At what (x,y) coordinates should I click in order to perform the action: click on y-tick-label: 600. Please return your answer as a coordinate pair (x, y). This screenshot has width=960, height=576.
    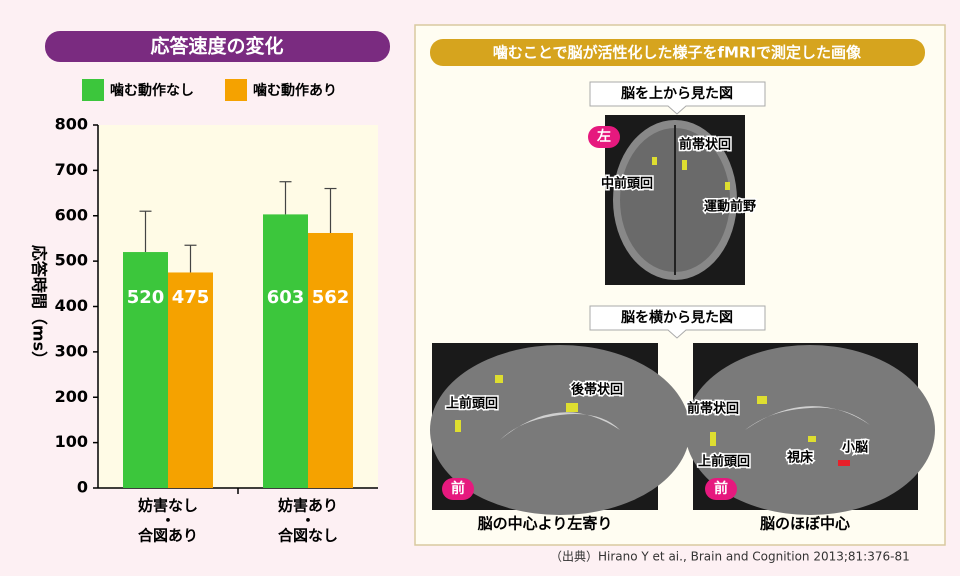
    Looking at the image, I should click on (71, 214).